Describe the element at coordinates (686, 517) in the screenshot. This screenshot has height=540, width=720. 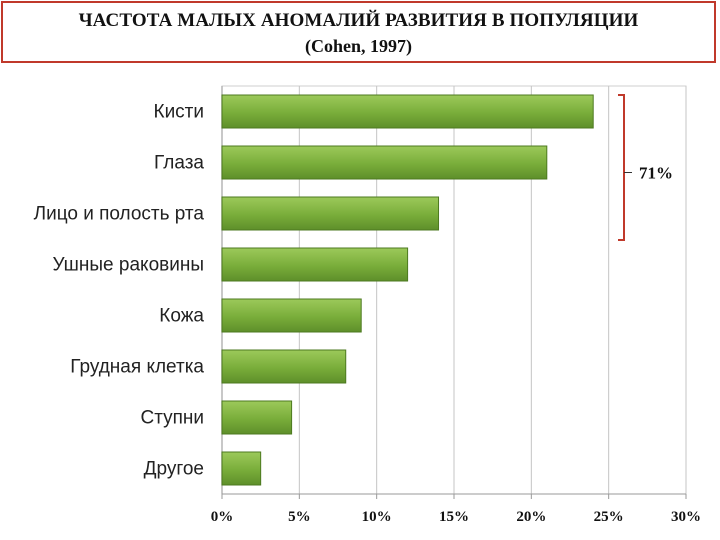
I see `x-tick-label: 30%` at that location.